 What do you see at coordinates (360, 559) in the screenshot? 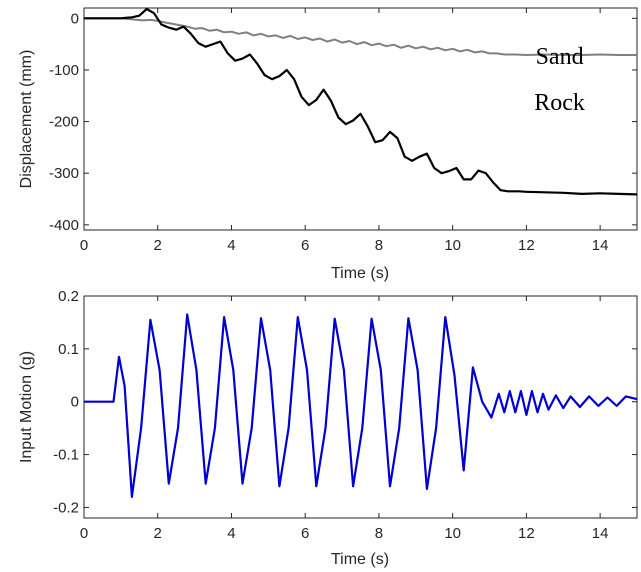
I see `input-motion-x-axis-label: Time (s)` at bounding box center [360, 559].